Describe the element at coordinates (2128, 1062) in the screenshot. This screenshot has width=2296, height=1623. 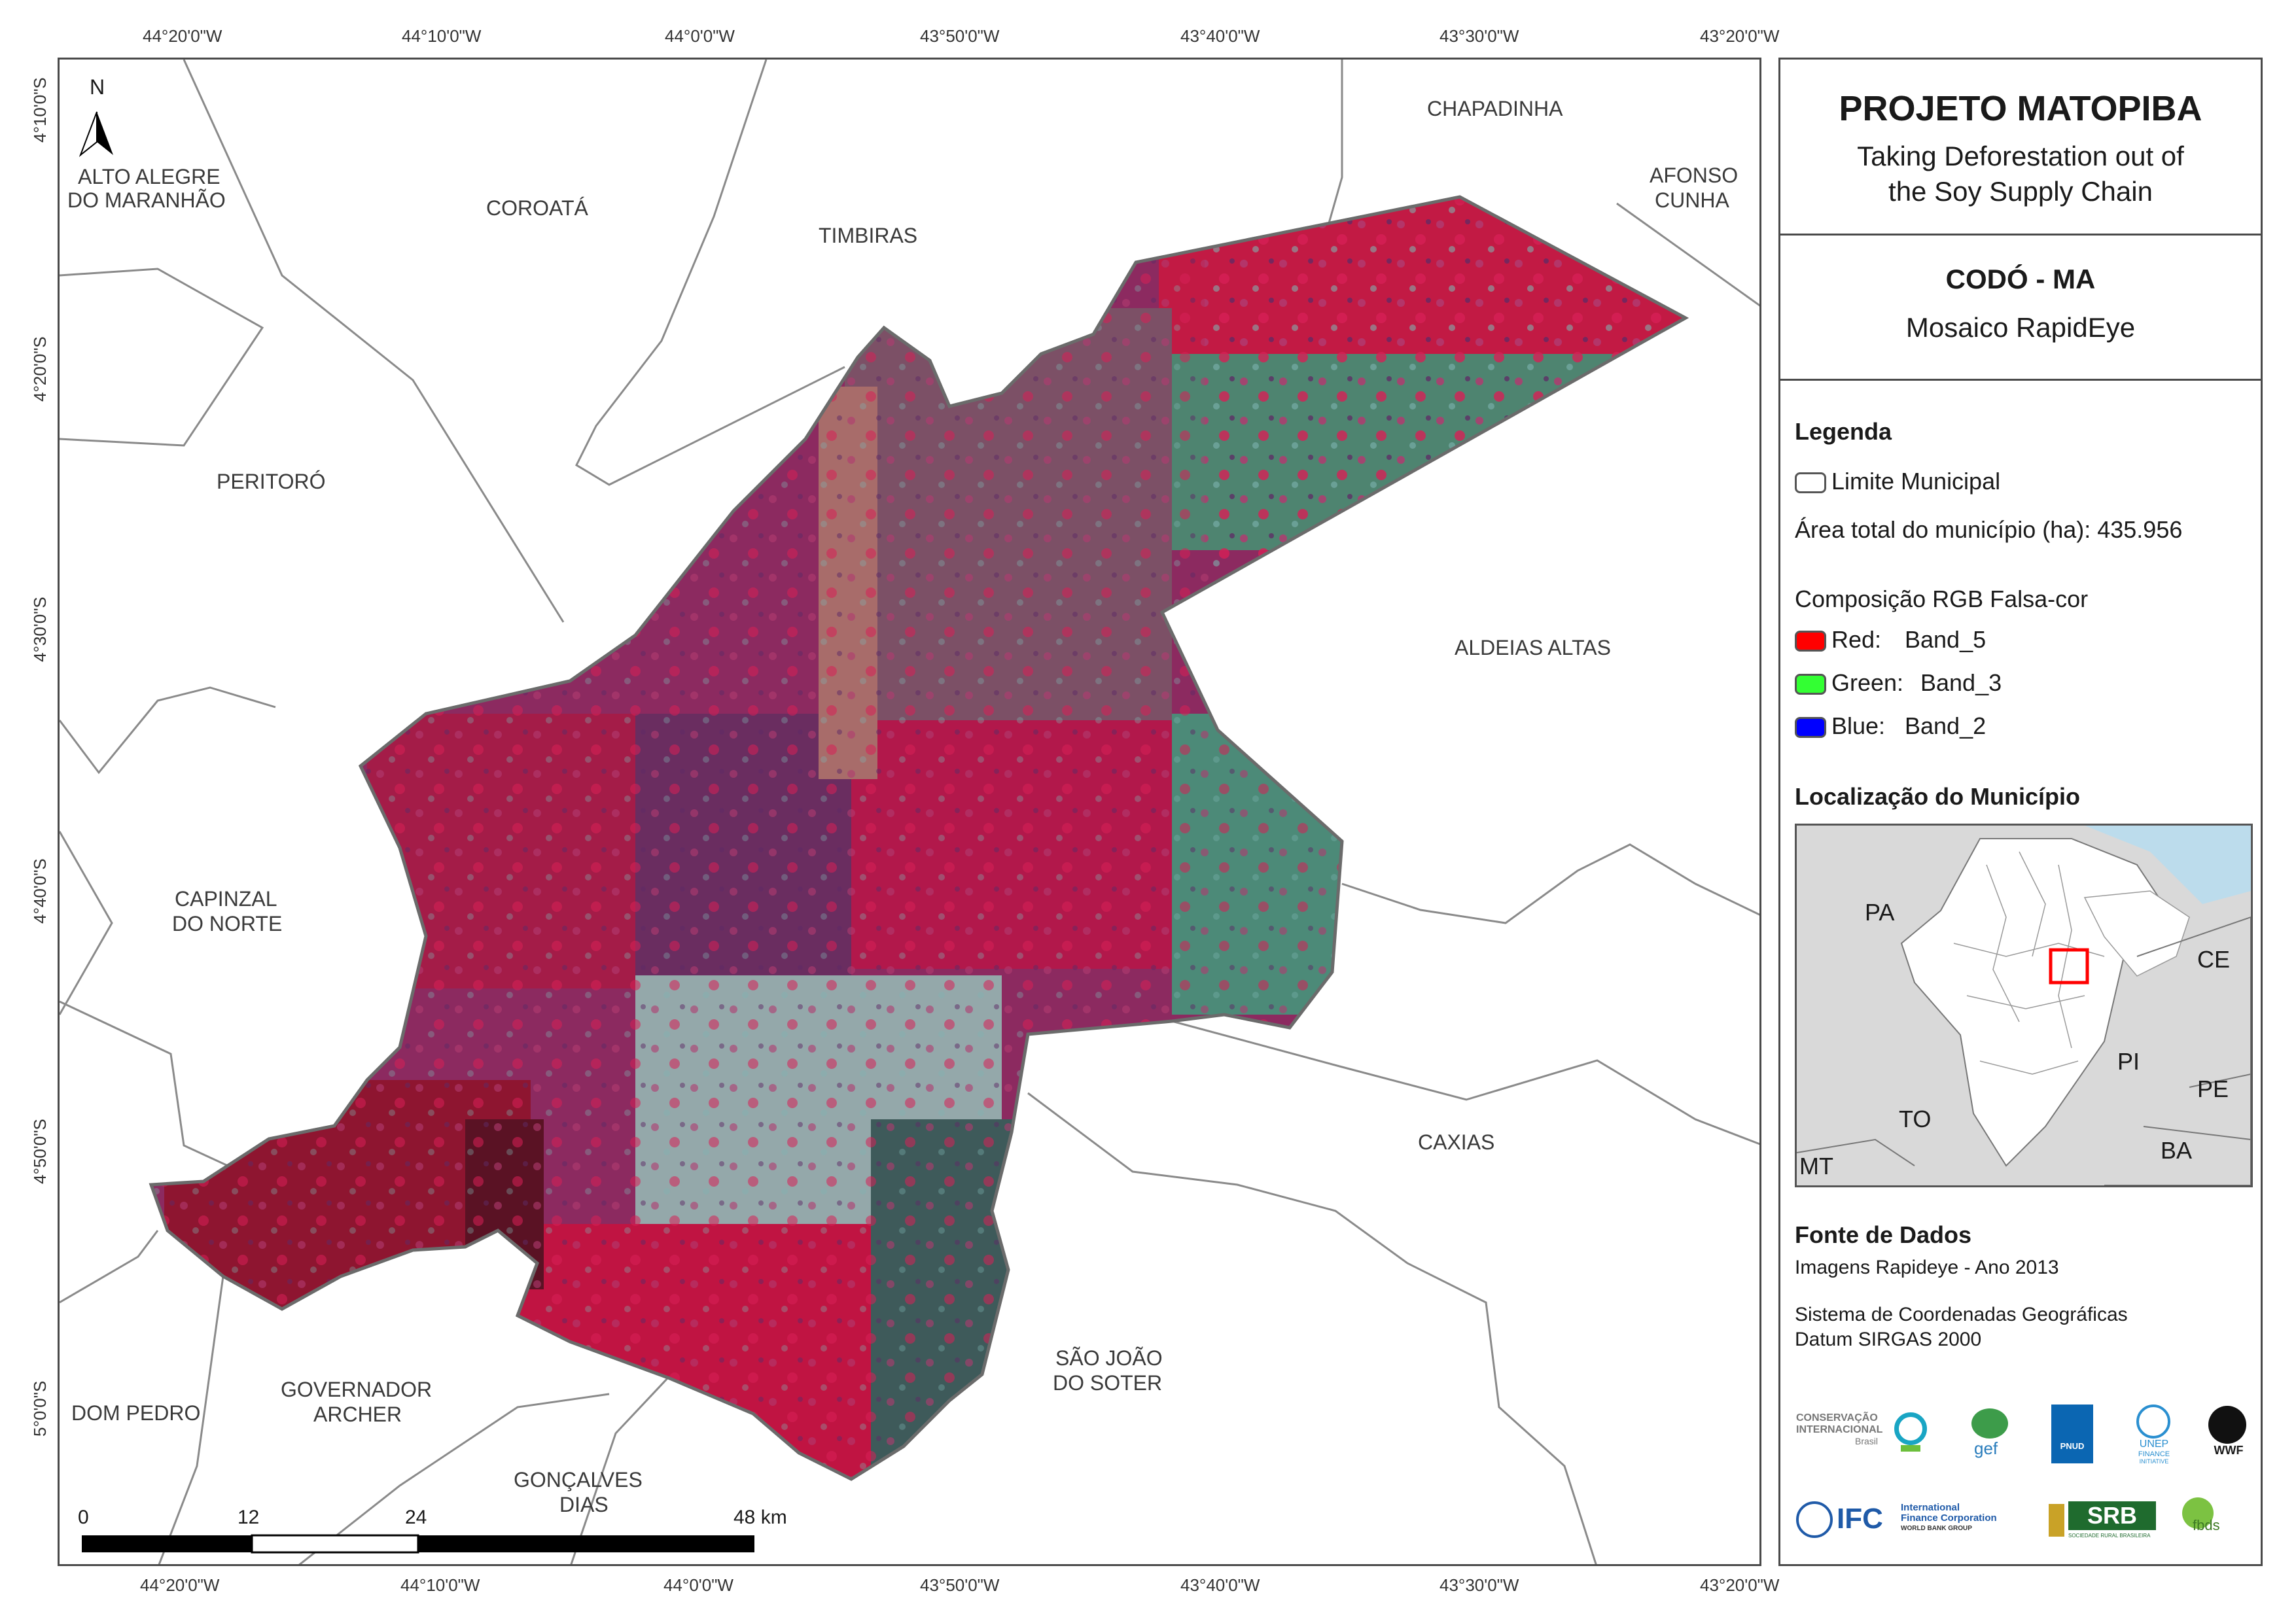
I see `inset-label-pi: PI` at that location.